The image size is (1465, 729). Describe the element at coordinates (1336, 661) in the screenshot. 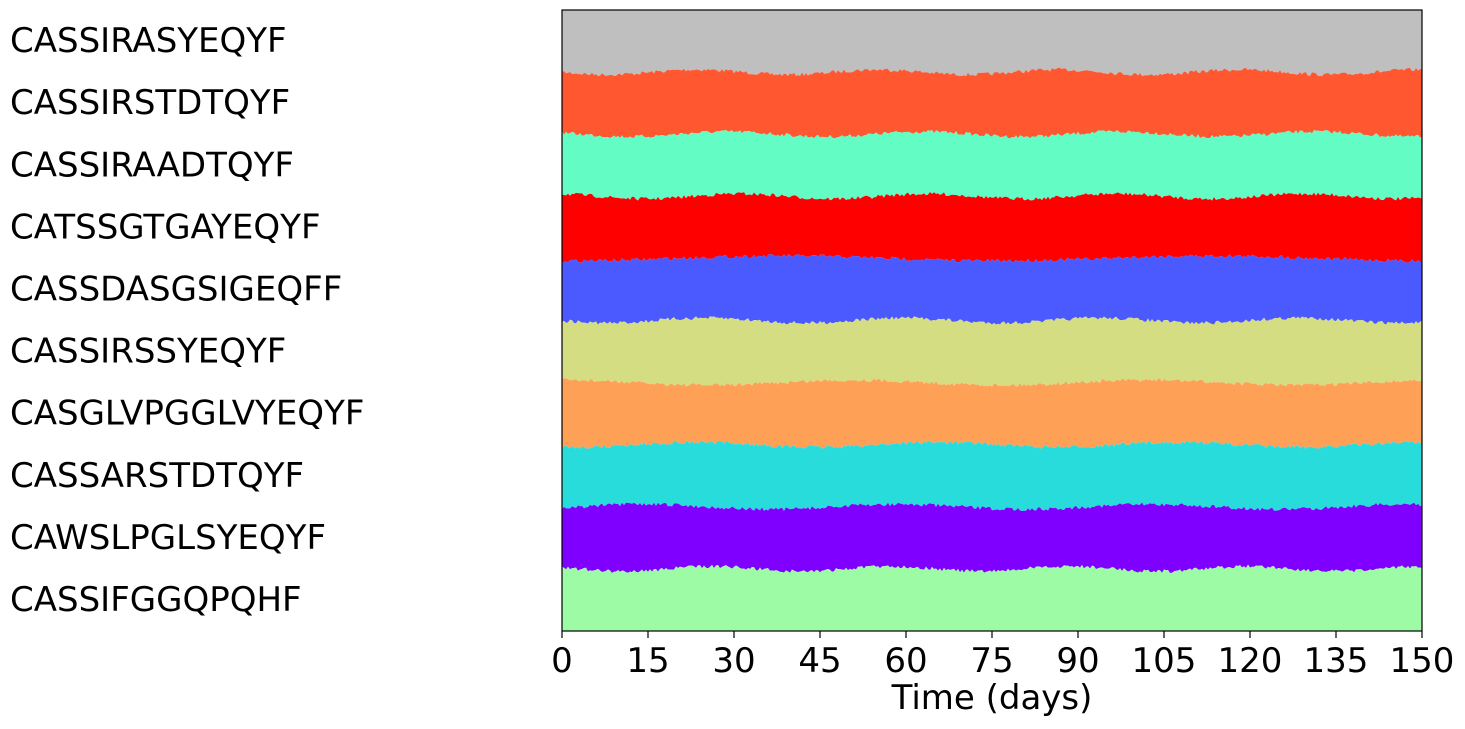

I see `x-tick-label: 135` at that location.